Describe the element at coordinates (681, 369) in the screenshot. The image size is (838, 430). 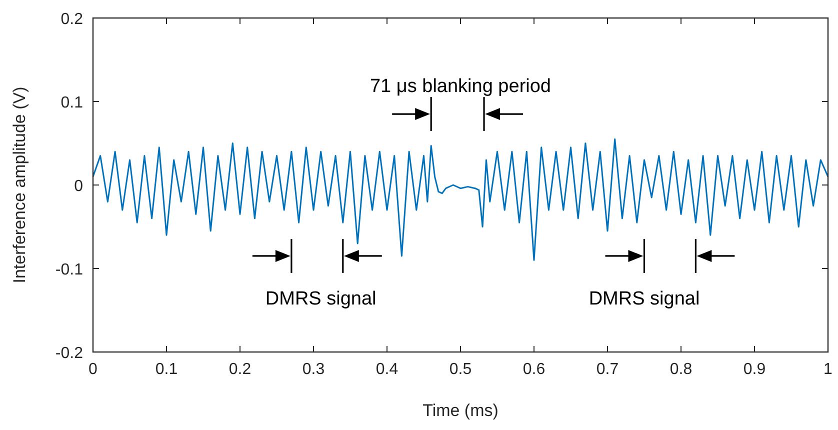
I see `x-tick-label: 0.8` at that location.